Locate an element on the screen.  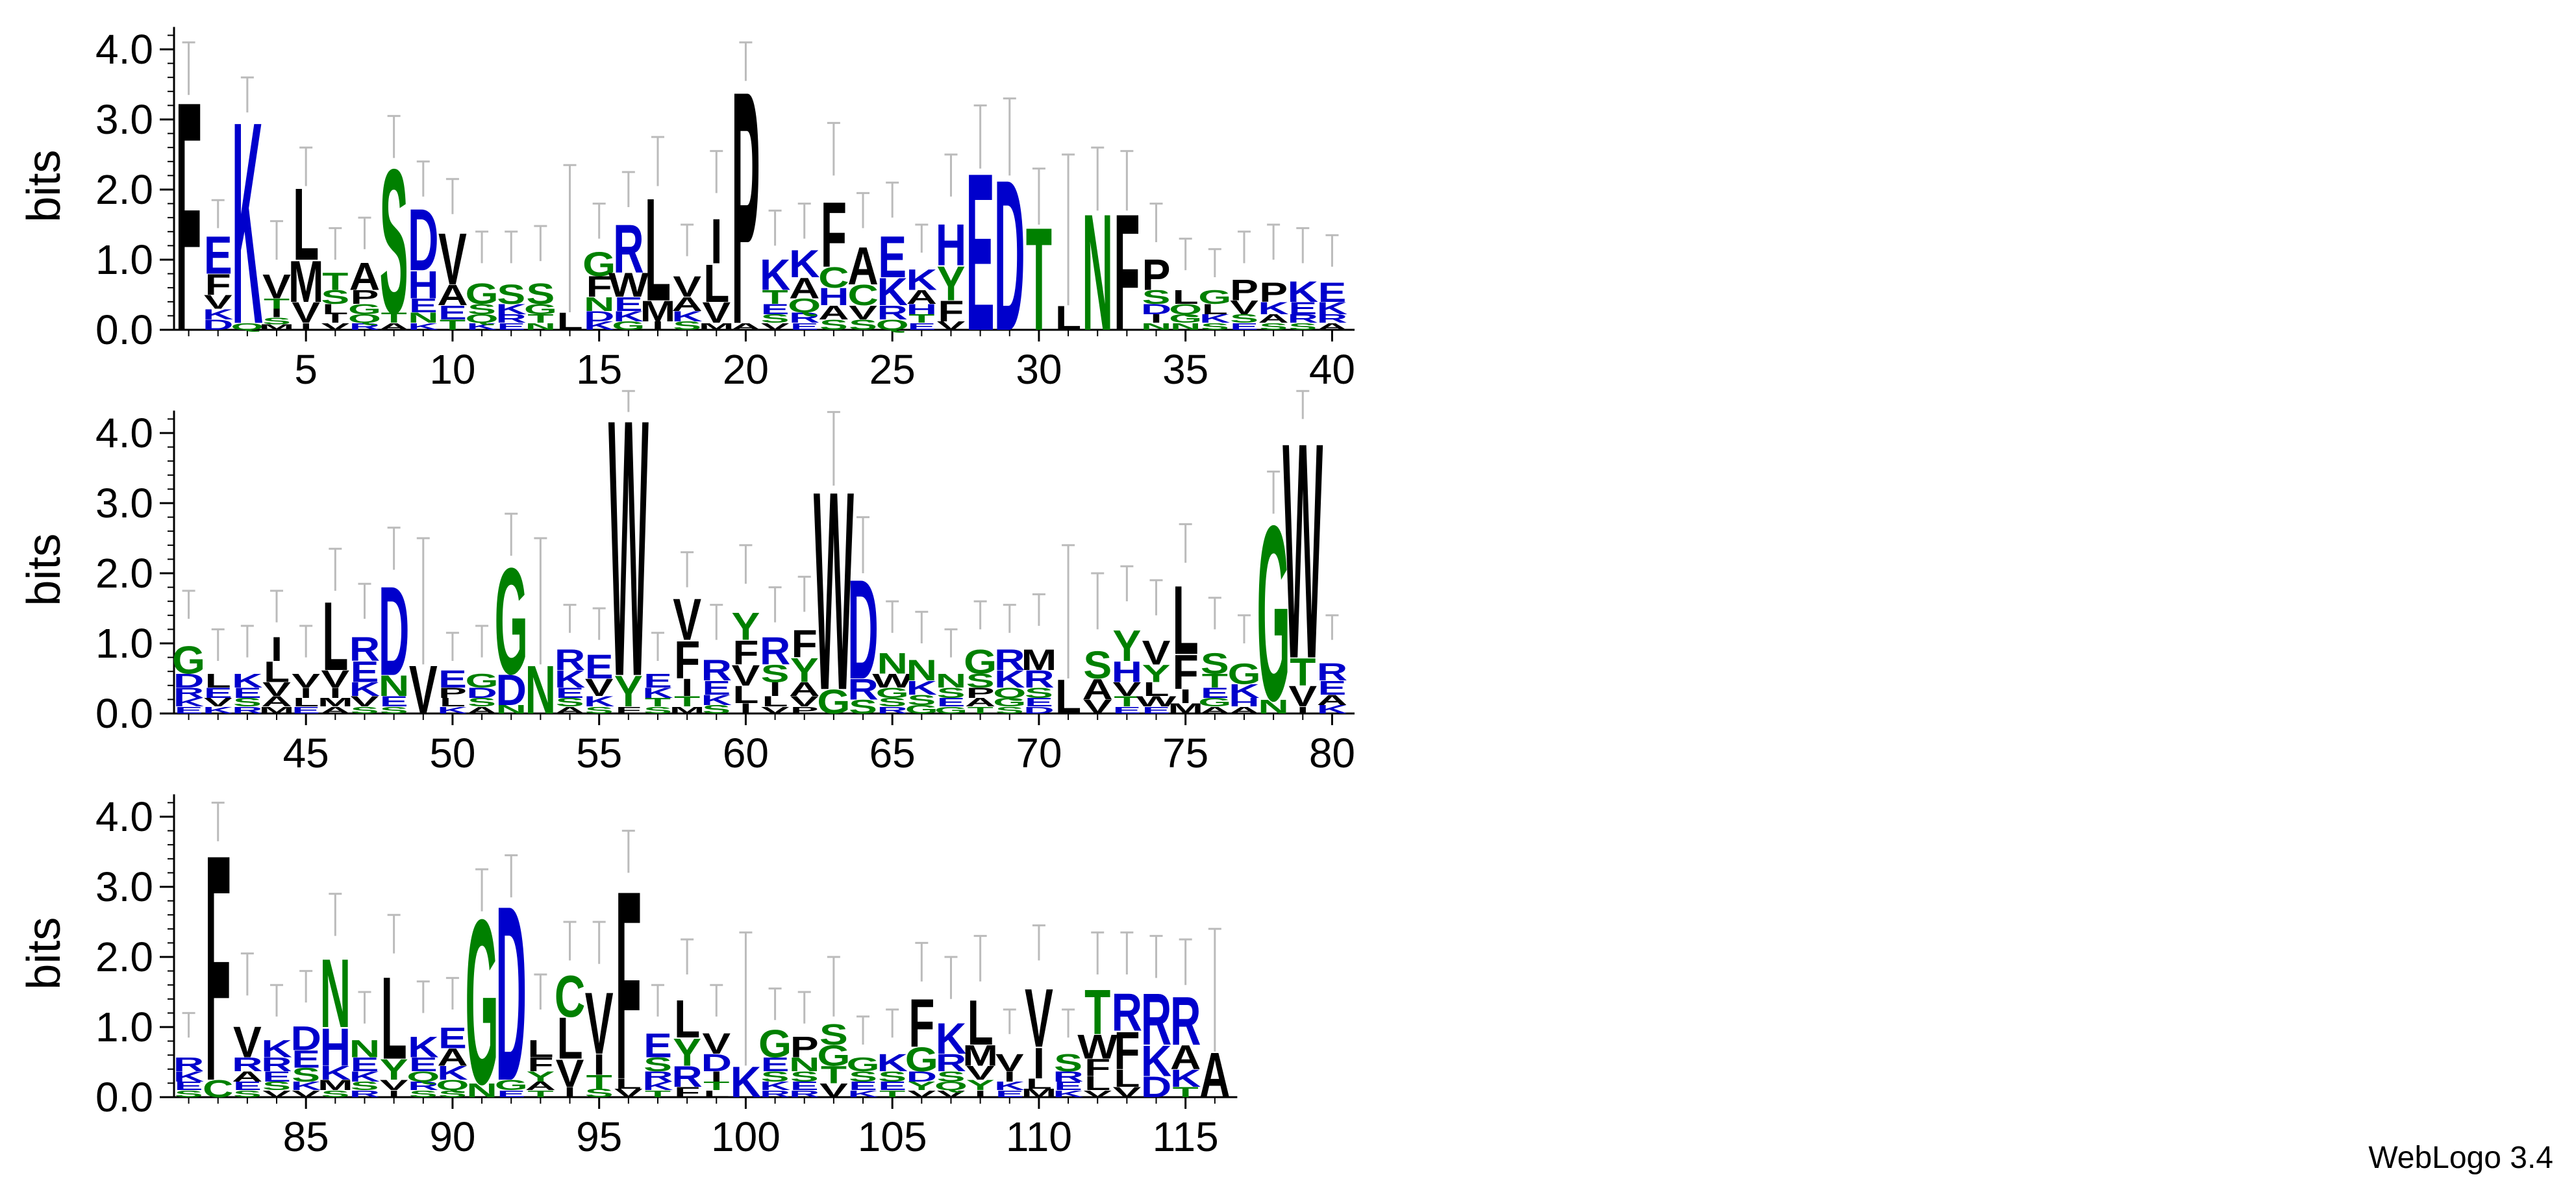
x-tick-label: 25 is located at coordinates (892, 369).